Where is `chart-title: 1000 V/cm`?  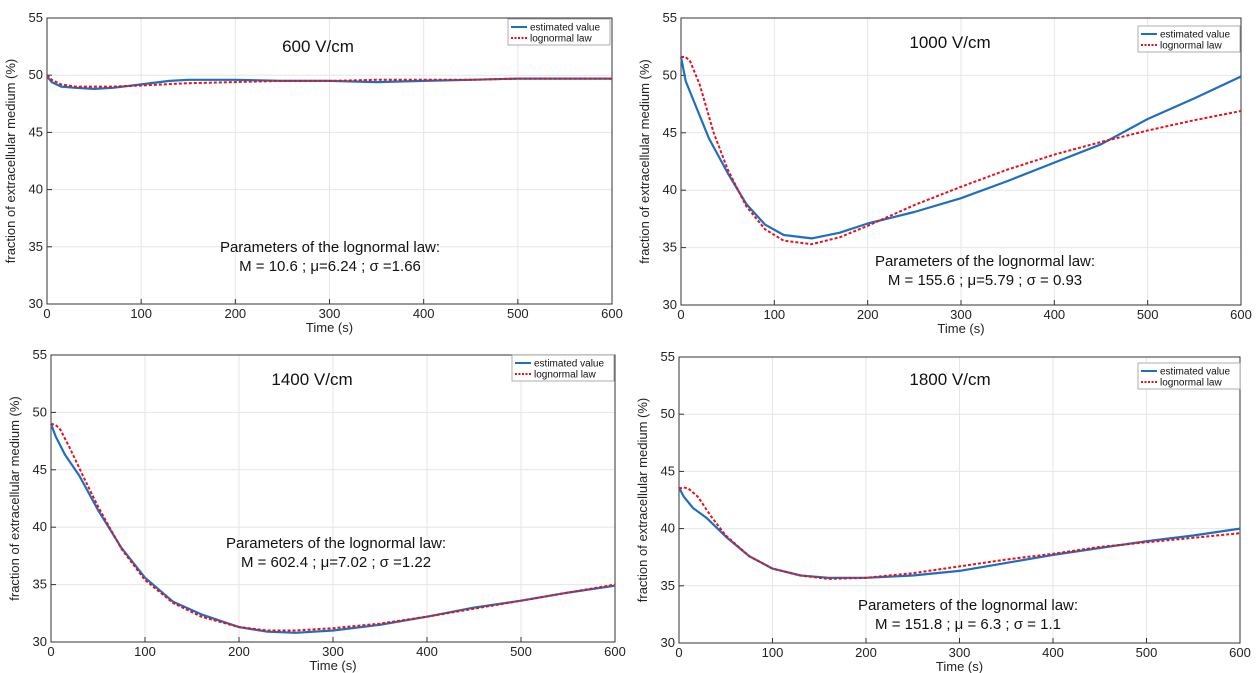 chart-title: 1000 V/cm is located at coordinates (949, 42).